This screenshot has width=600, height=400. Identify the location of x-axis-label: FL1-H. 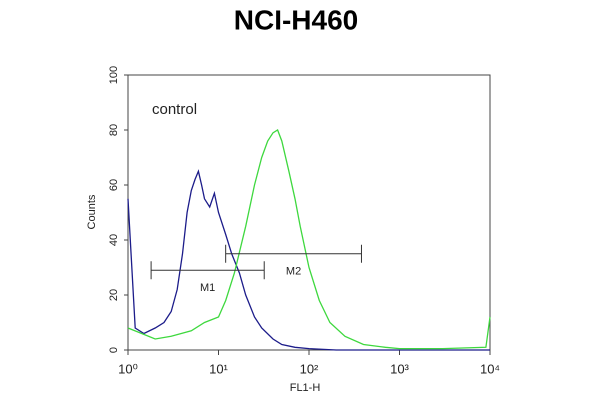
(305, 388).